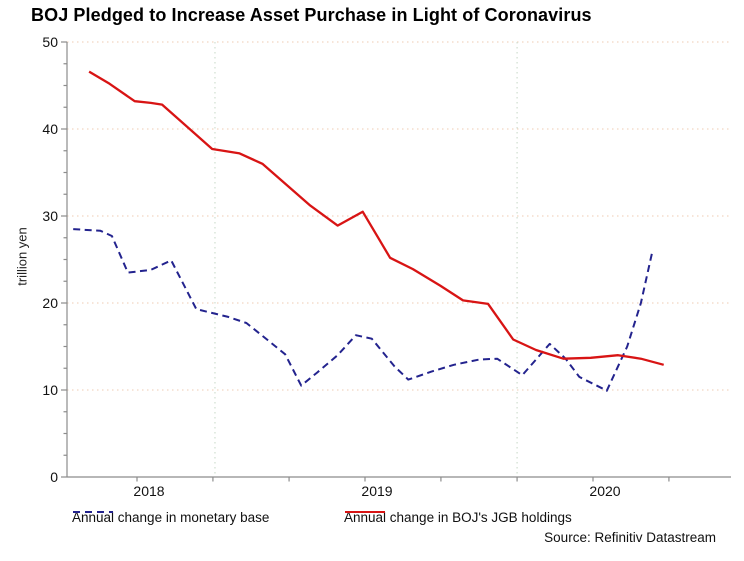 This screenshot has width=744, height=561. I want to click on legend-item-jgb-holdings: Annual change in BOJ's JGB holdings, so click(458, 517).